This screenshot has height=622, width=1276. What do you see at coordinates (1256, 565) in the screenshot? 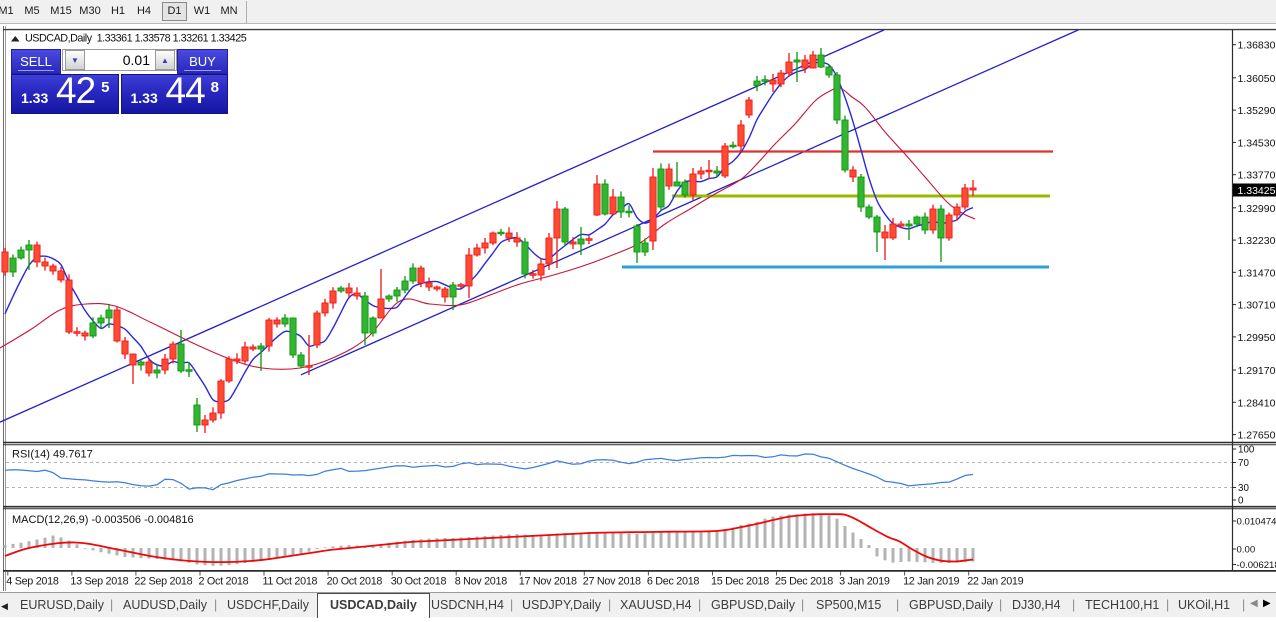
I see `svg-text: -0.006218` at bounding box center [1256, 565].